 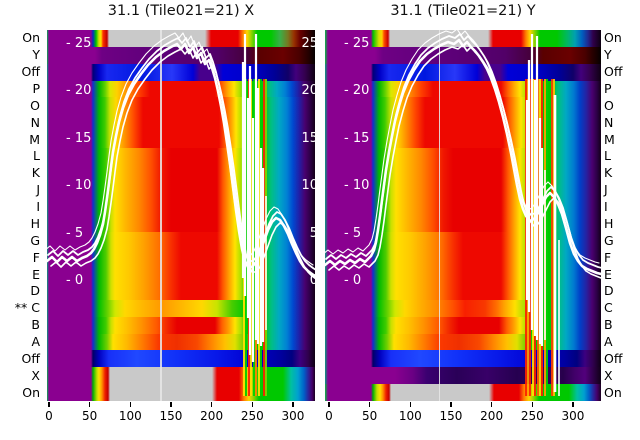 What do you see at coordinates (79, 138) in the screenshot?
I see `power-tick-label-left: - 15` at bounding box center [79, 138].